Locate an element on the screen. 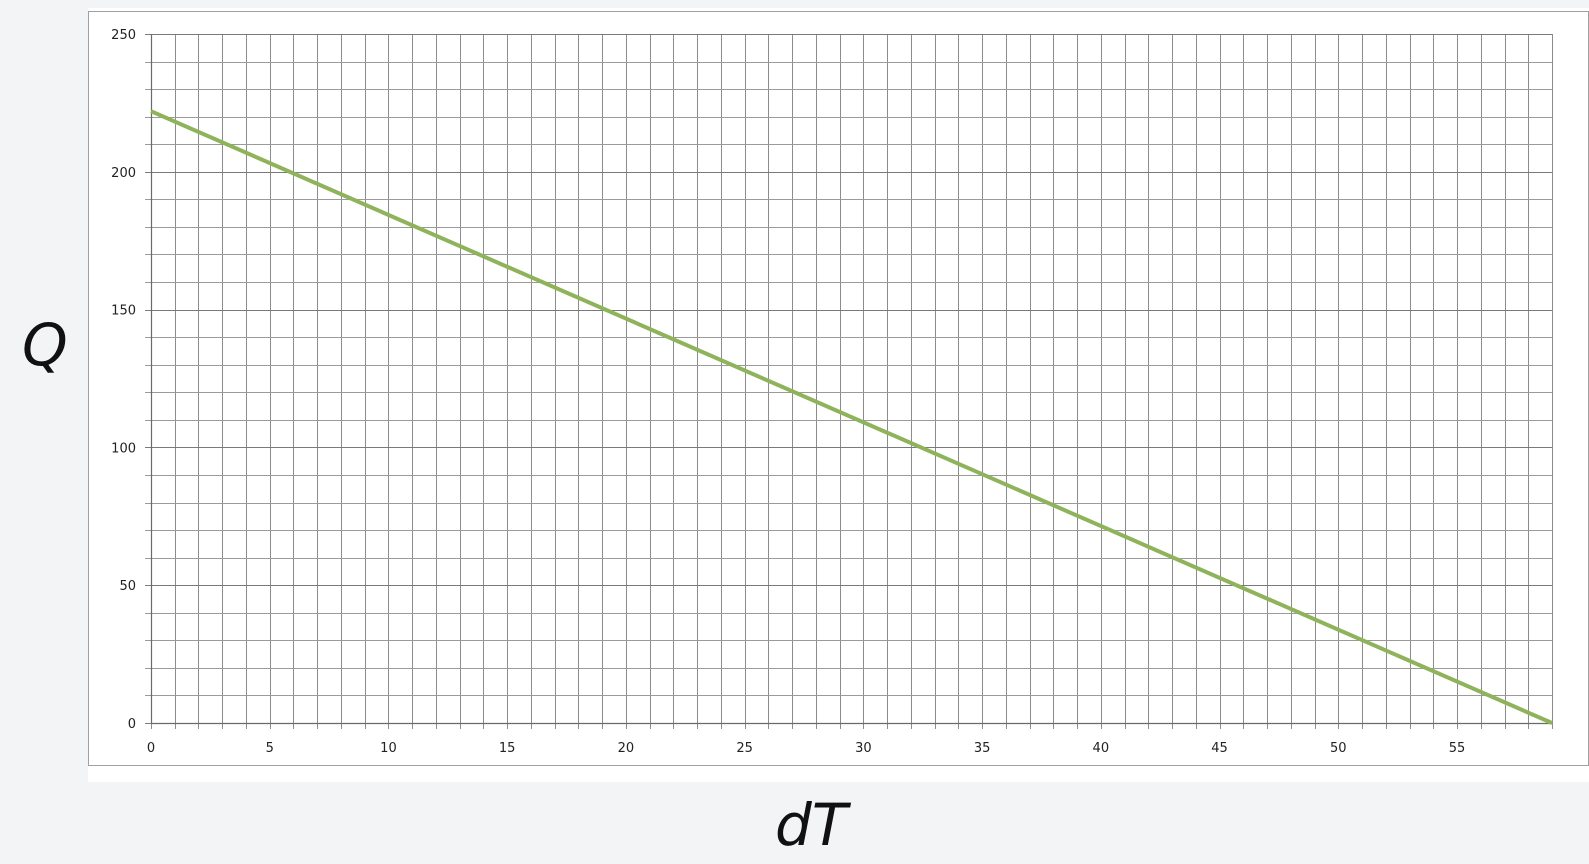  x-tick-label: 10 is located at coordinates (388, 748).